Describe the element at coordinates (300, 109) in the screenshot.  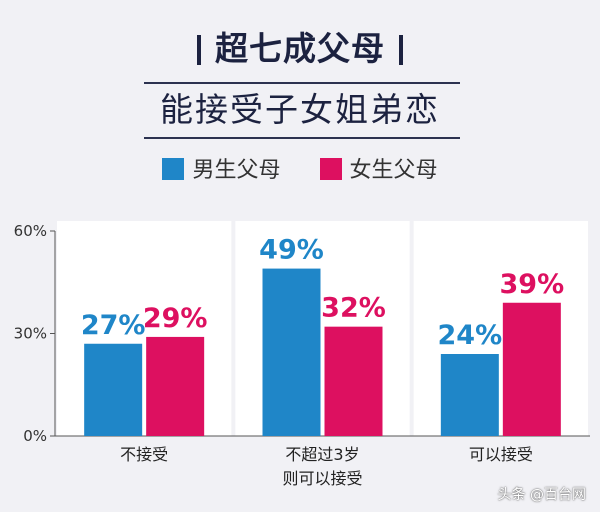
I see `chart-subtitle: 能接受子女姐弟恋` at that location.